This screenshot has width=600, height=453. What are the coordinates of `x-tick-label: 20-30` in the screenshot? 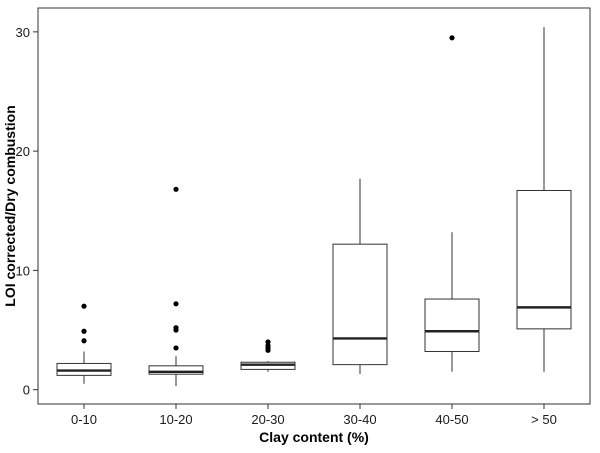 It's located at (267, 419).